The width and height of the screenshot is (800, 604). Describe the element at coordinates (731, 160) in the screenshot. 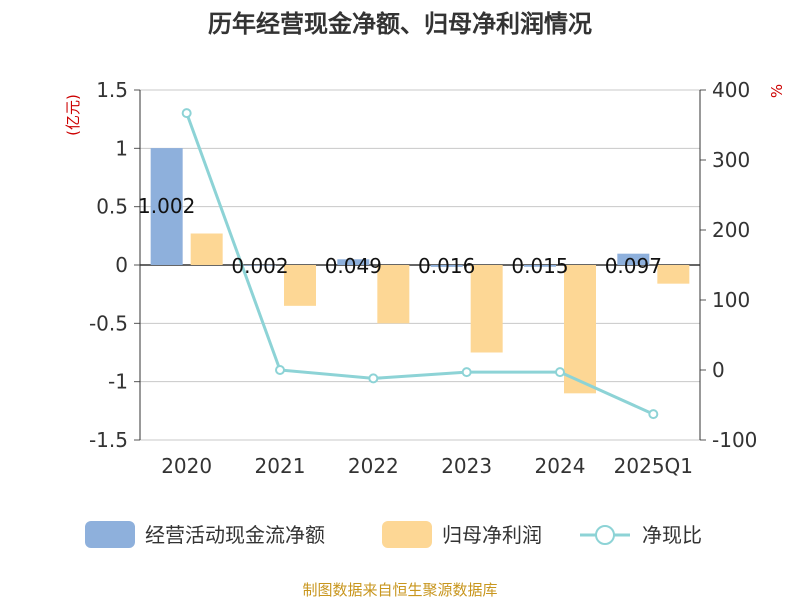

I see `y-right-tick-1: 300` at that location.